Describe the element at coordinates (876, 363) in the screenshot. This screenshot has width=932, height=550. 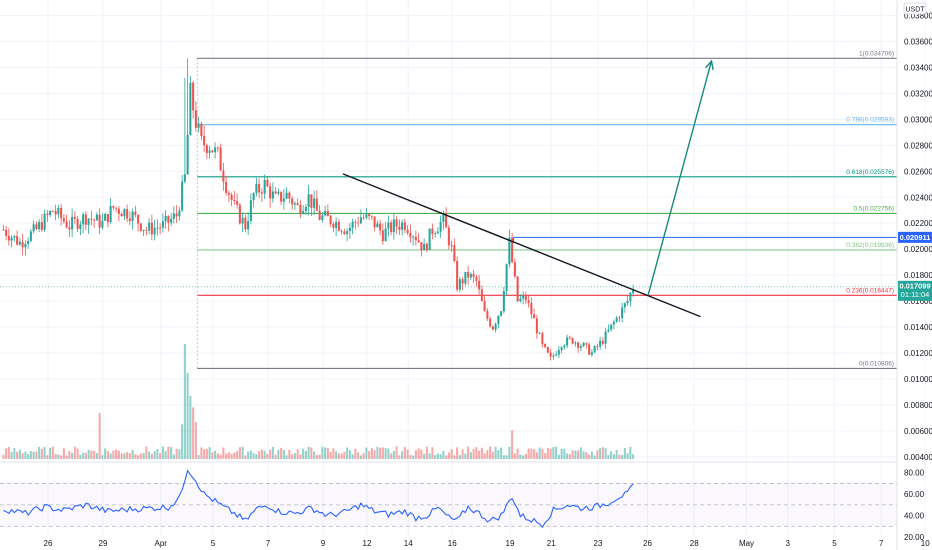
I see `fib-label: 0(0.010806)` at that location.